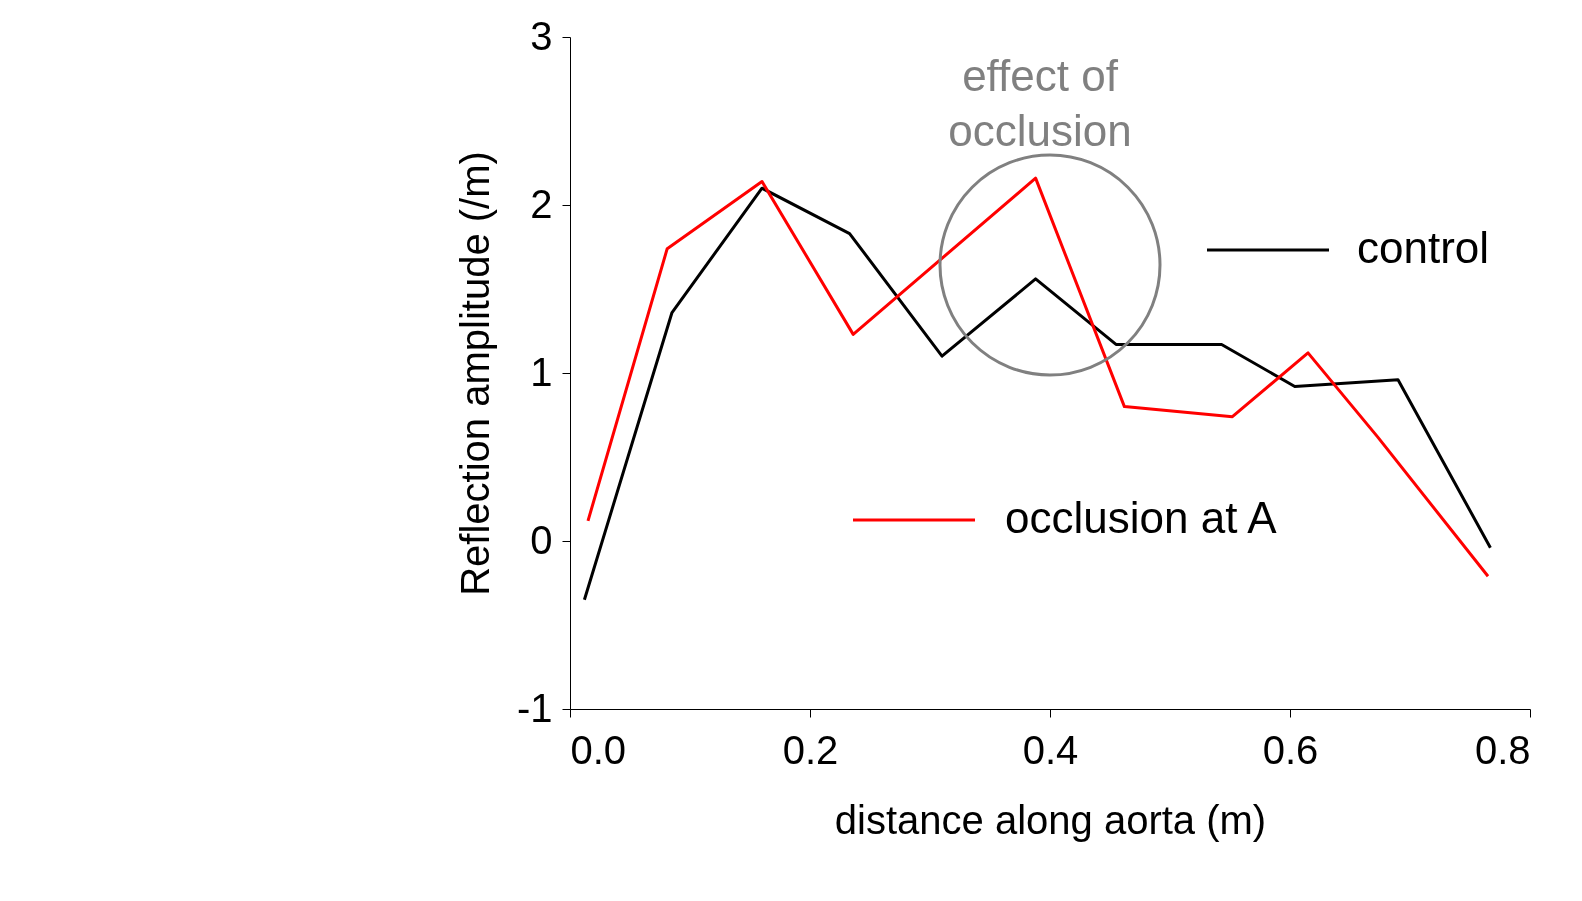 This screenshot has width=1582, height=901. Describe the element at coordinates (1050, 749) in the screenshot. I see `x-tick-label: 0.4` at that location.